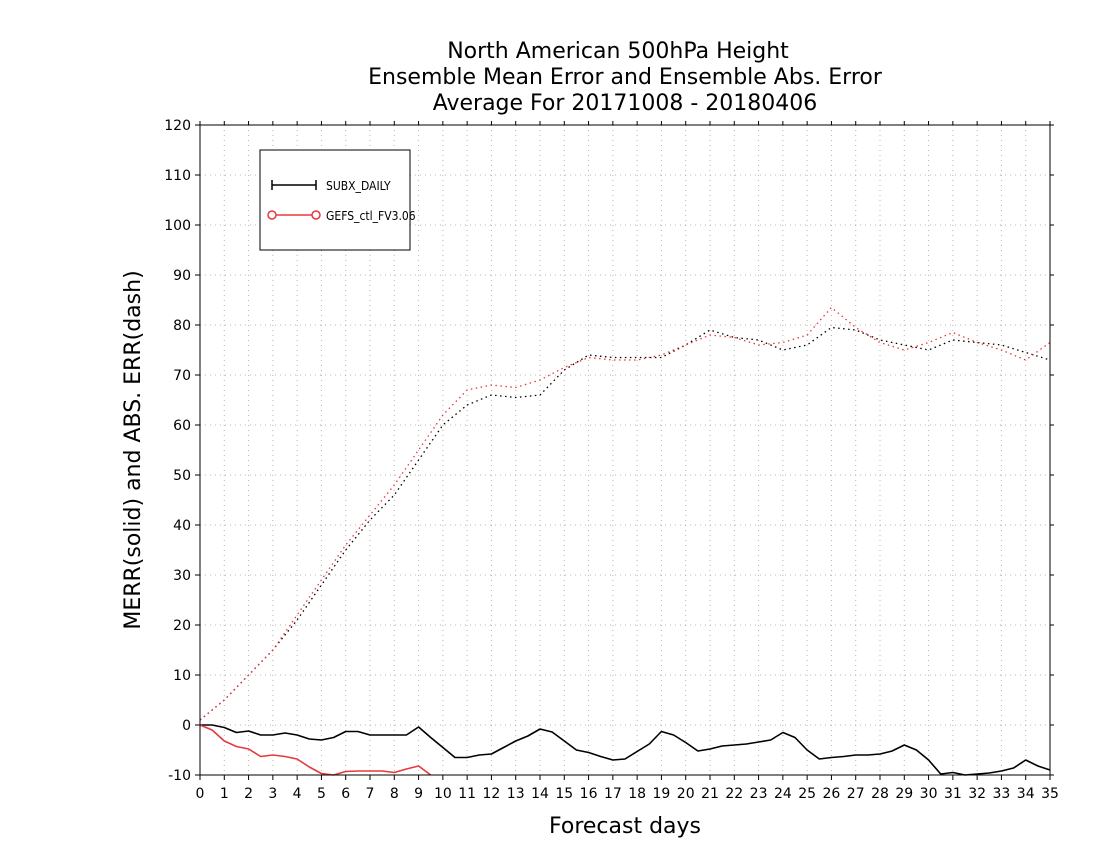  I want to click on x-tick-label: 31, so click(953, 794).